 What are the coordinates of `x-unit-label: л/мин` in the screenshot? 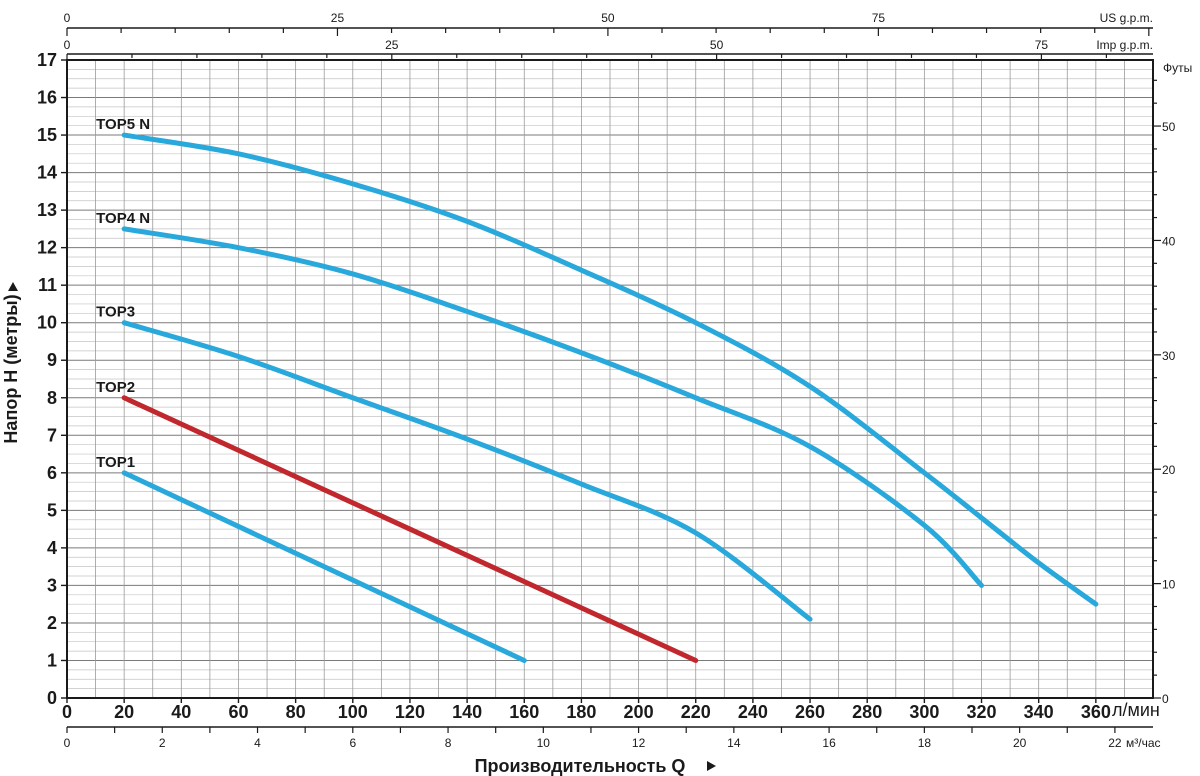 It's located at (1136, 710).